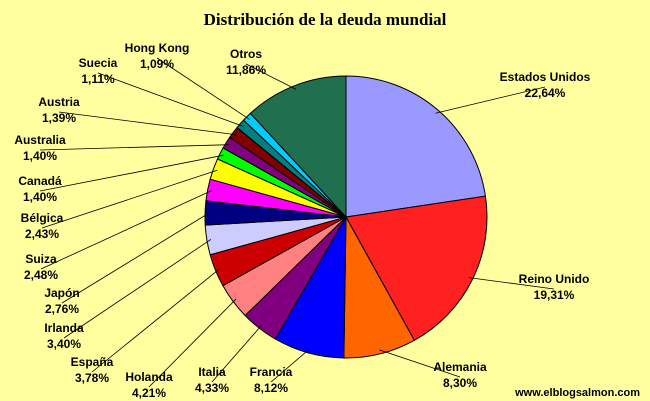 This screenshot has width=650, height=401. I want to click on slice-value-label: 19,31%, so click(554, 295).